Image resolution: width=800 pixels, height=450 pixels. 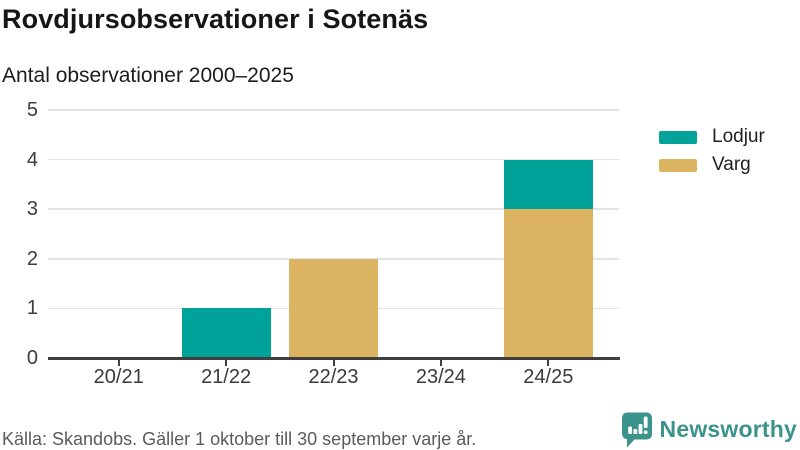 What do you see at coordinates (215, 19) in the screenshot?
I see `chart-title: Rovdjursobservationer i Sotenäs` at bounding box center [215, 19].